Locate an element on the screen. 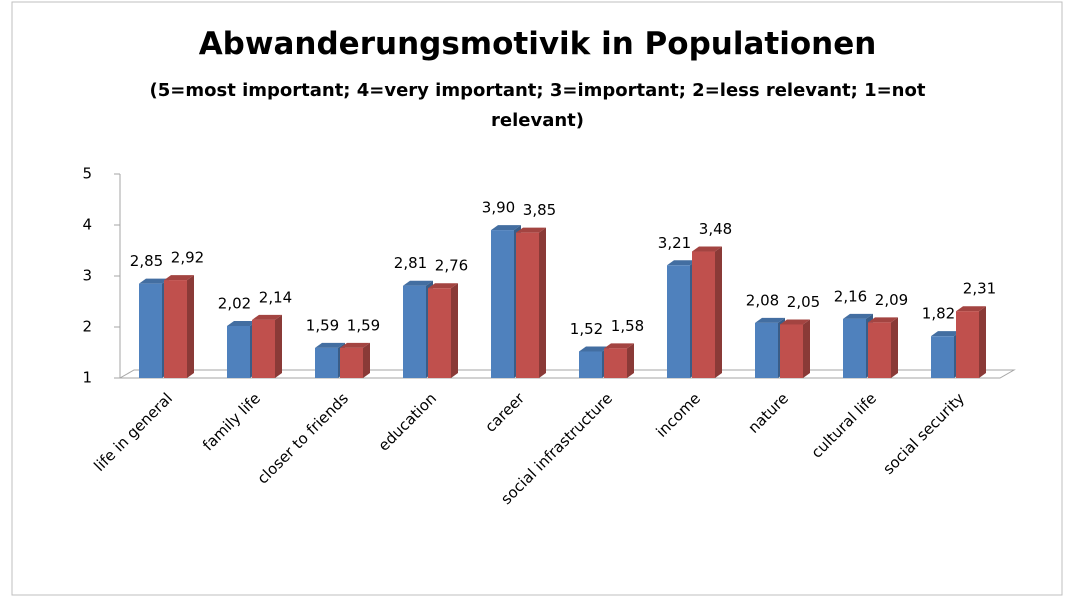  value-label: 2,05 is located at coordinates (803, 302).